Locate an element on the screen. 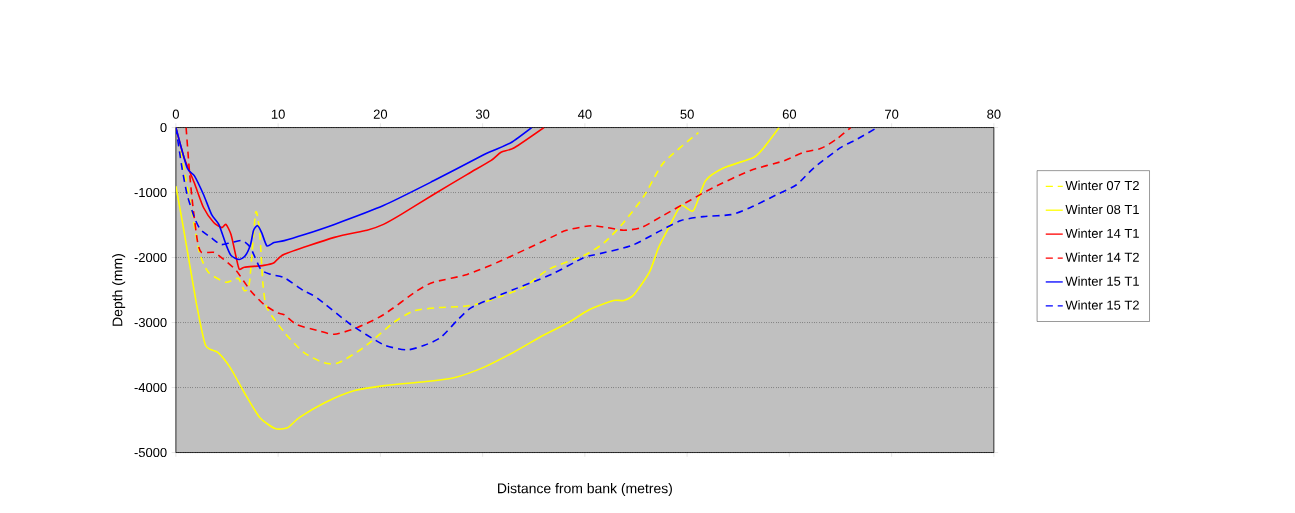 Image resolution: width=1295 pixels, height=513 pixels. x-tick-label: 60 is located at coordinates (789, 114).